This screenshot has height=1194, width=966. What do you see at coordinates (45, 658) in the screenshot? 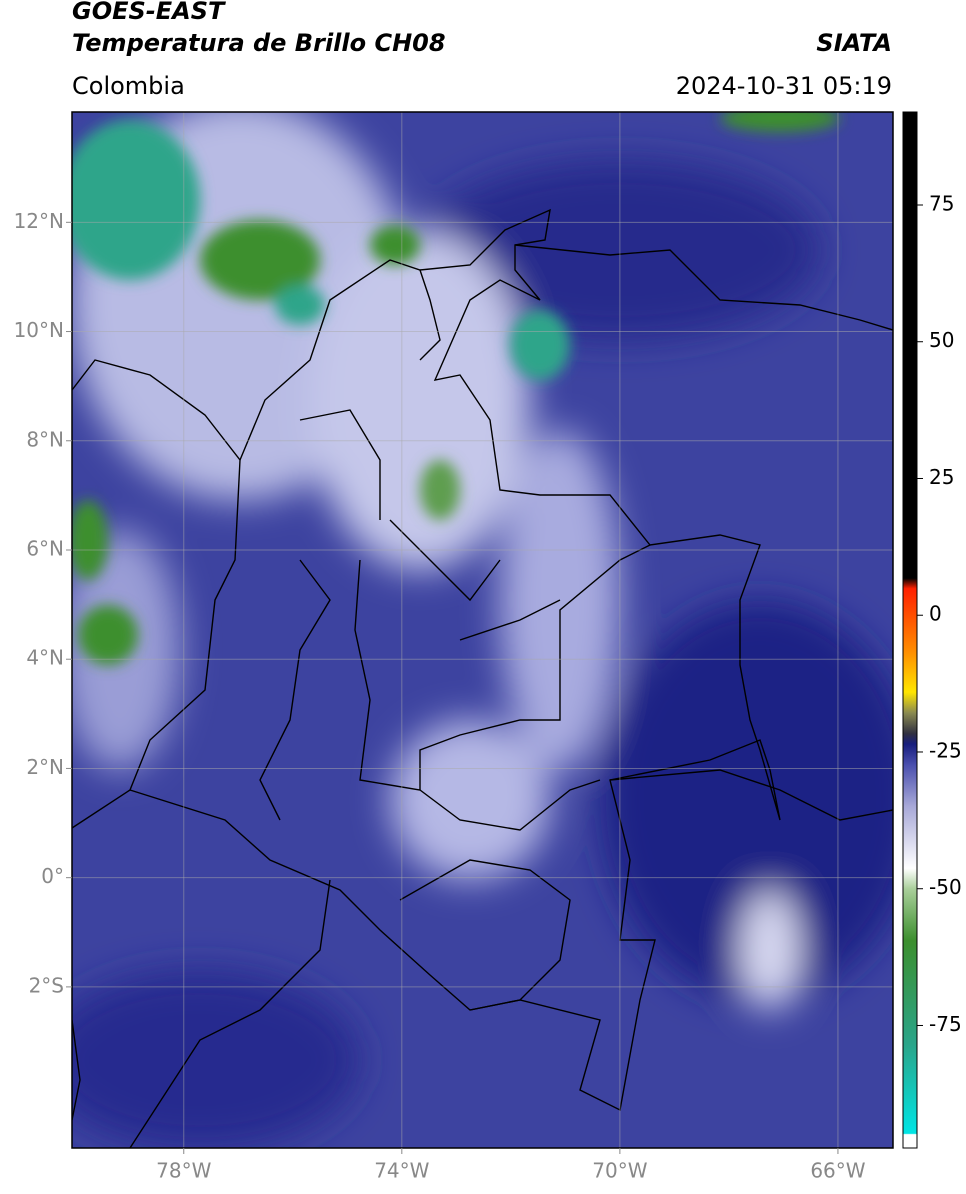
I see `y-tick-label: 4°N` at bounding box center [45, 658].